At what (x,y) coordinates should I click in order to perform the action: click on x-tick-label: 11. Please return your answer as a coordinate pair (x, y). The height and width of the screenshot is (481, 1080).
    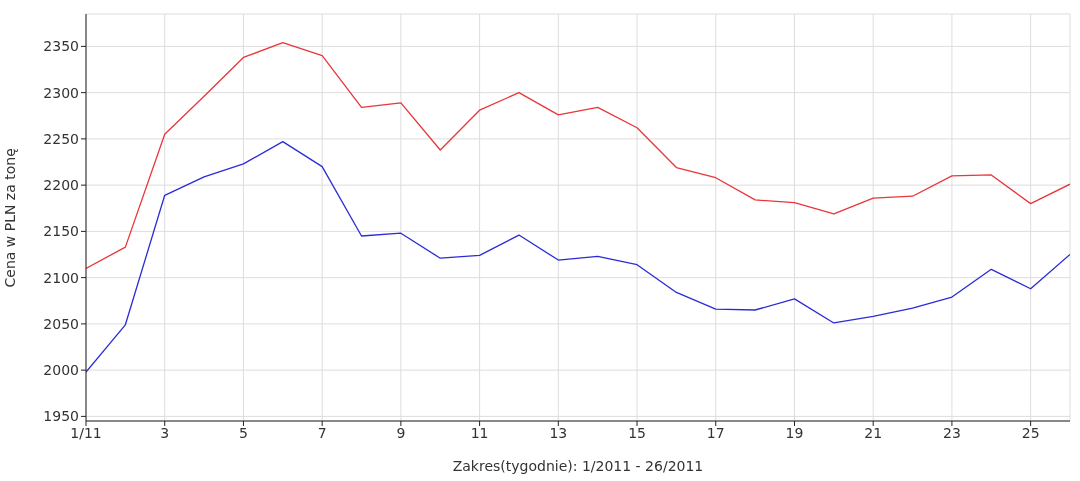
    Looking at the image, I should click on (479, 432).